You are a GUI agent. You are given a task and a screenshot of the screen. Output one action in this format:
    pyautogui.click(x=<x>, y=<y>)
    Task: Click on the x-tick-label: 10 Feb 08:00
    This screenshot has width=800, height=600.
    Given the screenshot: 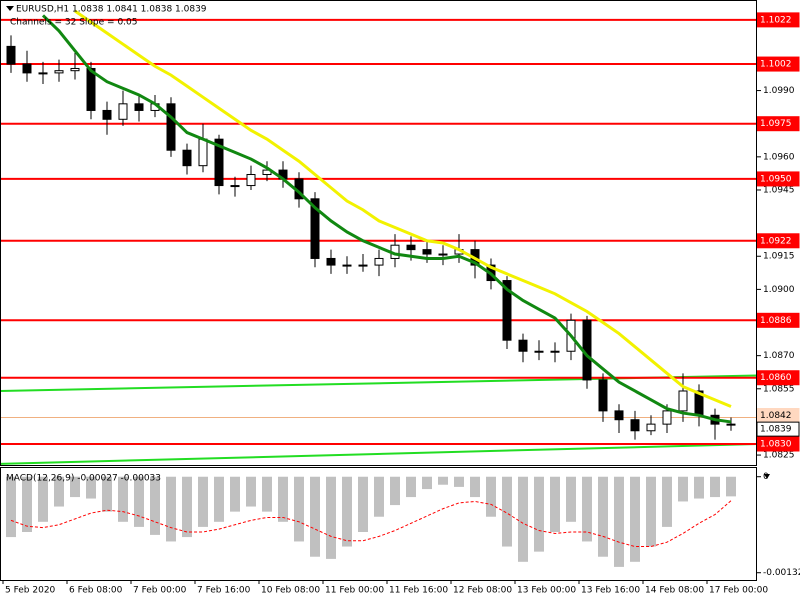 What is the action you would take?
    pyautogui.click(x=290, y=591)
    